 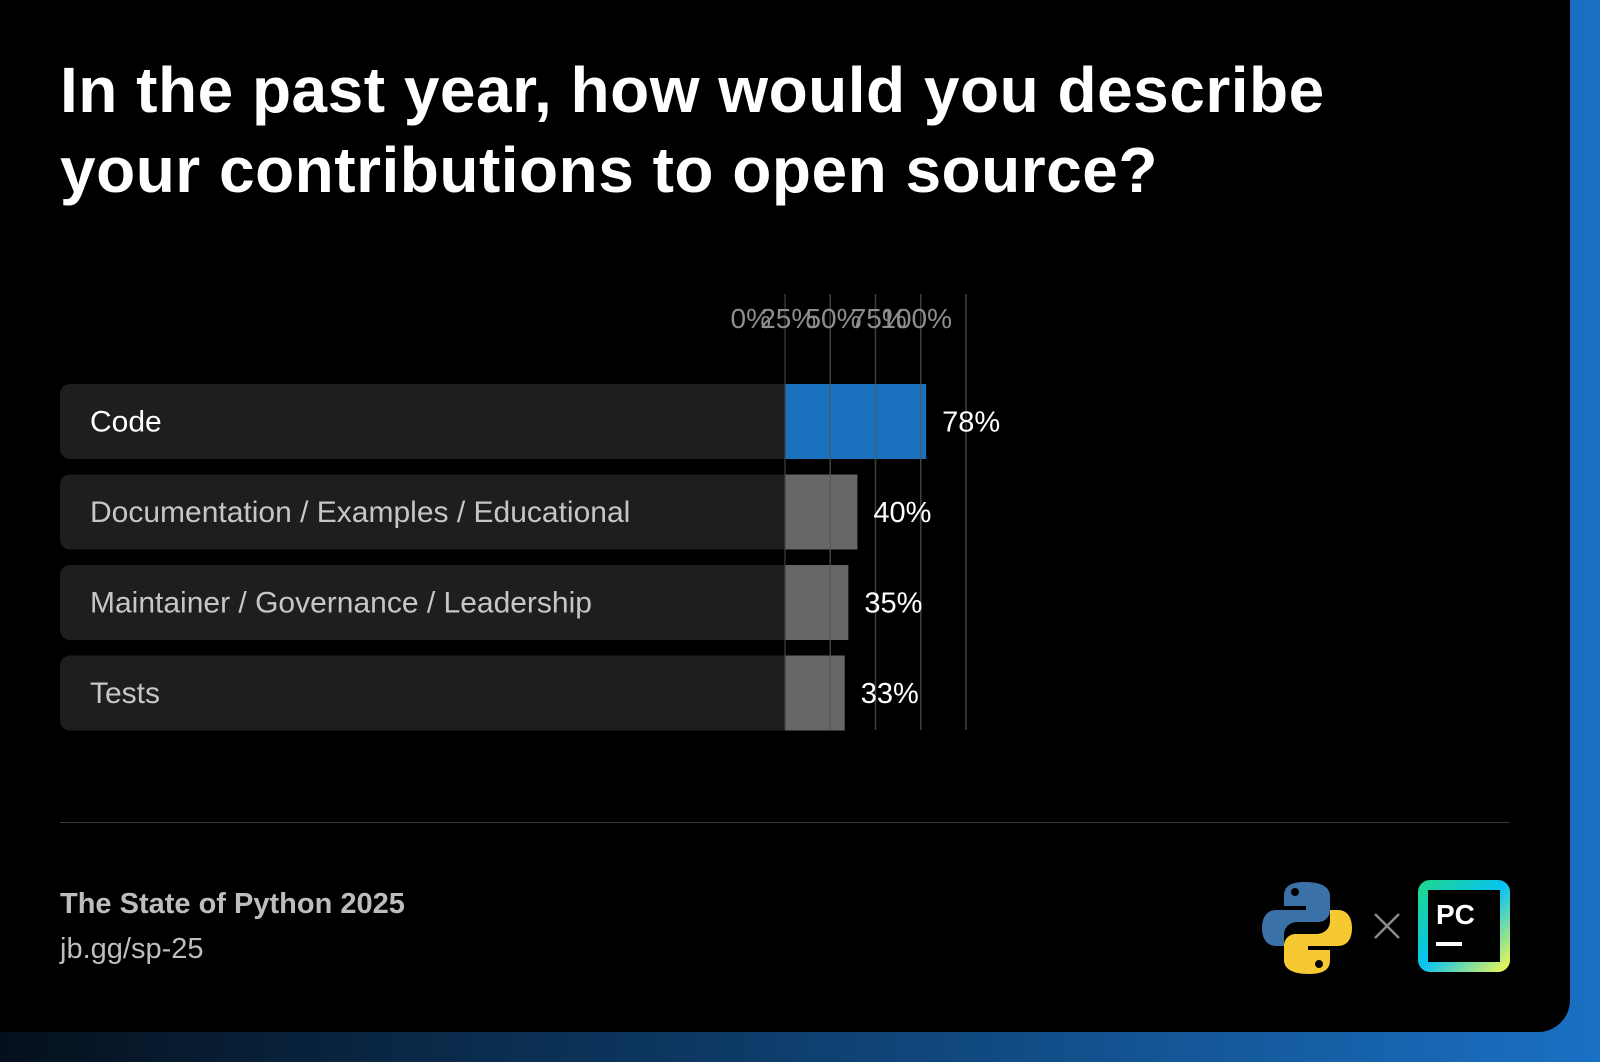 I want to click on value-label: 78%, so click(x=971, y=423).